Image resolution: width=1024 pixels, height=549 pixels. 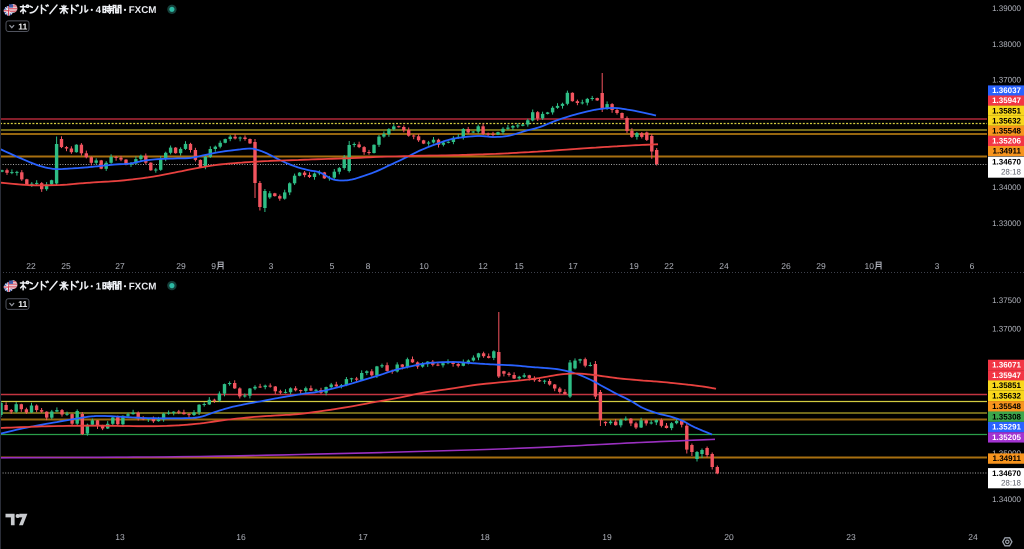 I want to click on svg-text: 23, so click(x=851, y=537).